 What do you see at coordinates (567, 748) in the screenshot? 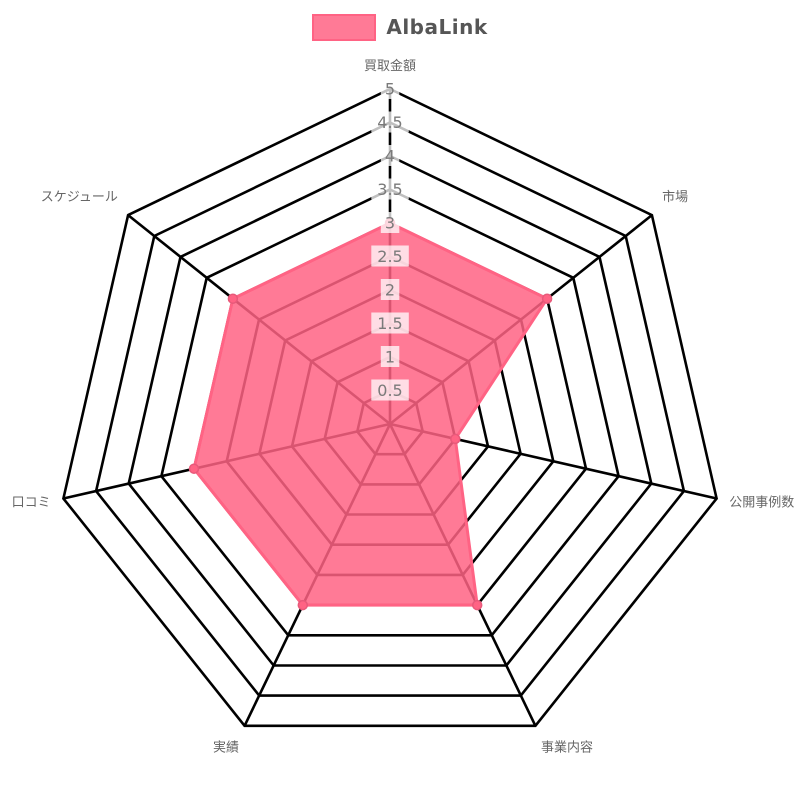
I see `axis-label: 事業内容` at bounding box center [567, 748].